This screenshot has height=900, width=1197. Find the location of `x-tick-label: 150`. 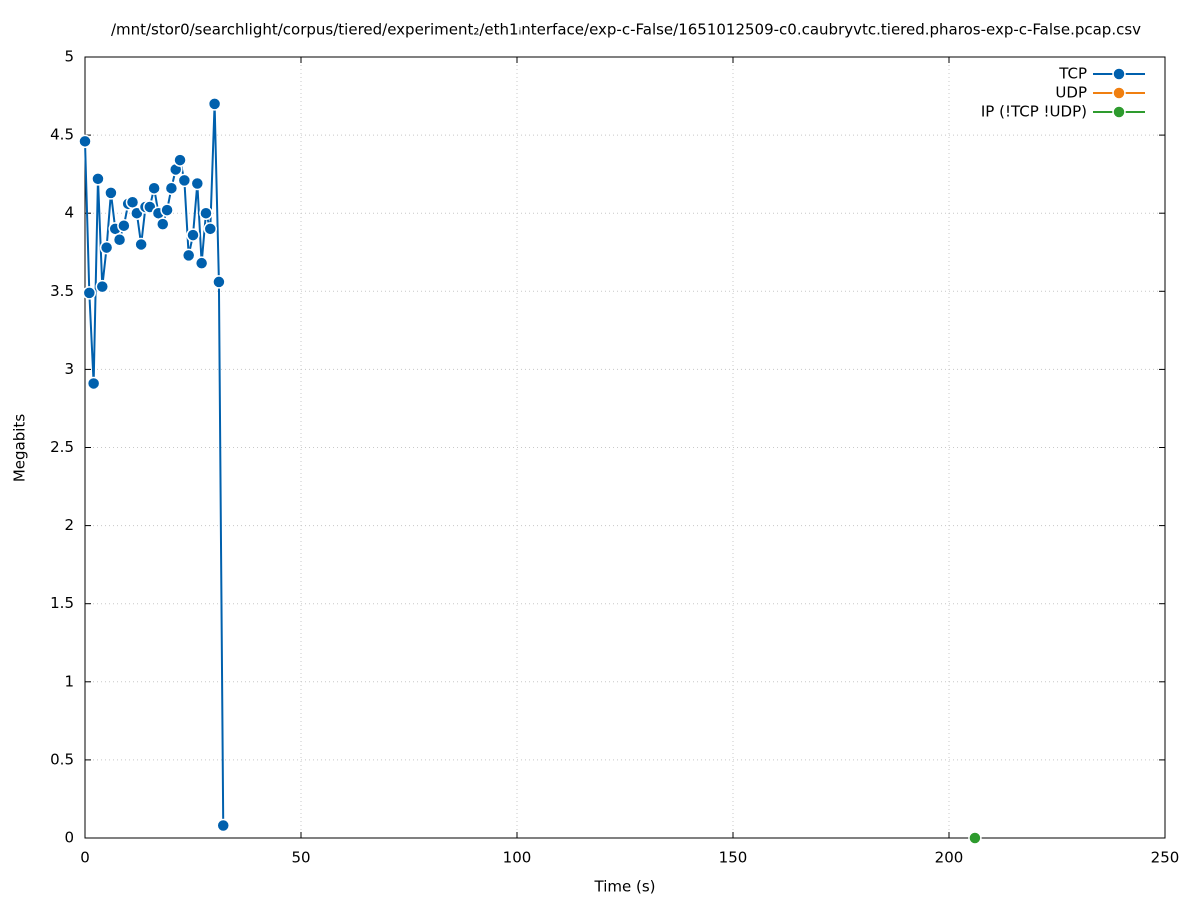

x-tick-label: 150 is located at coordinates (733, 858).